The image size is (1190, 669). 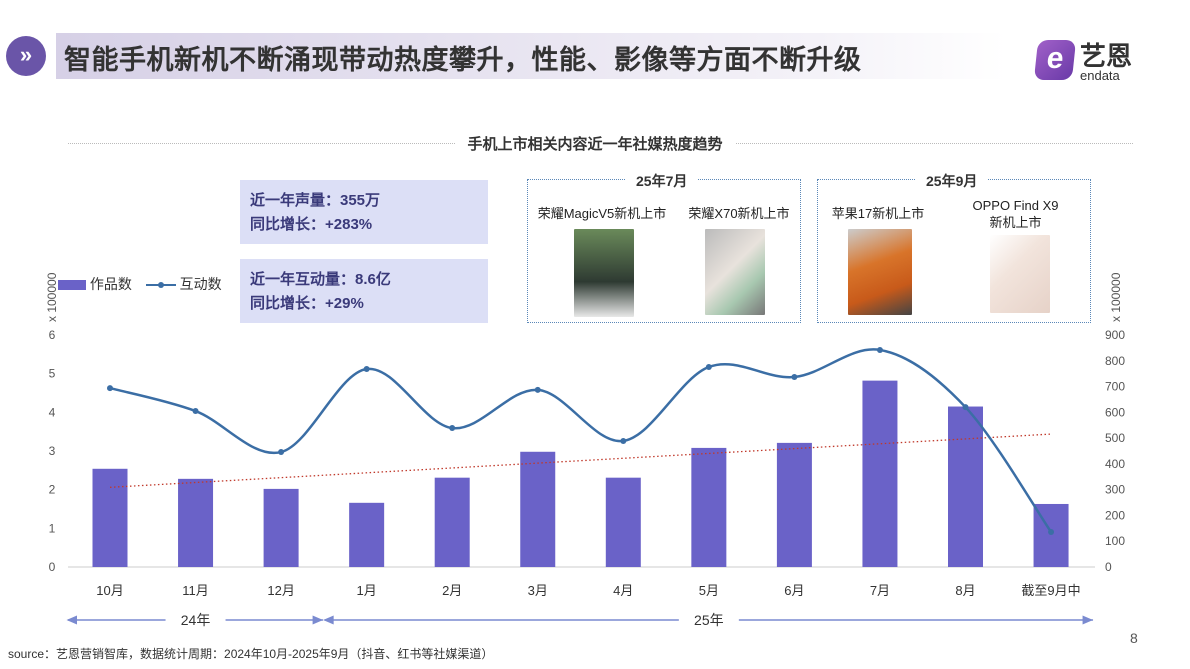 What do you see at coordinates (1134, 638) in the screenshot?
I see `page-number: 8` at bounding box center [1134, 638].